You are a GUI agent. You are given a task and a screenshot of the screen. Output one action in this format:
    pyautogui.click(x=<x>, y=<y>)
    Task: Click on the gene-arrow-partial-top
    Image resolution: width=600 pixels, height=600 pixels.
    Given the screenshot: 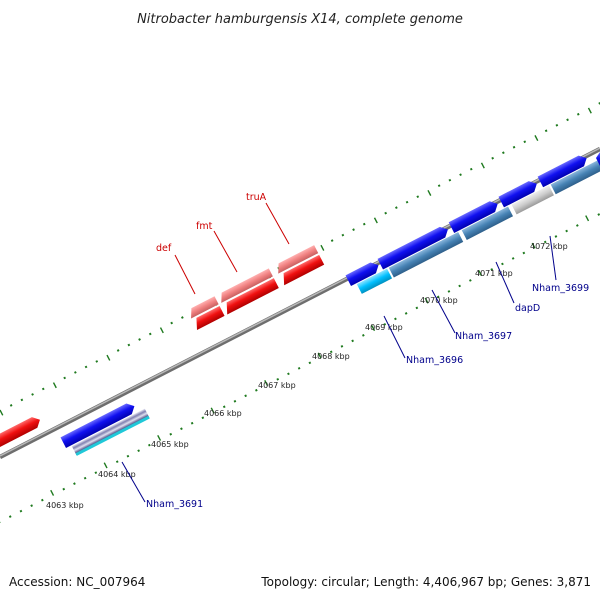 What is the action you would take?
    pyautogui.click(x=598, y=159)
    